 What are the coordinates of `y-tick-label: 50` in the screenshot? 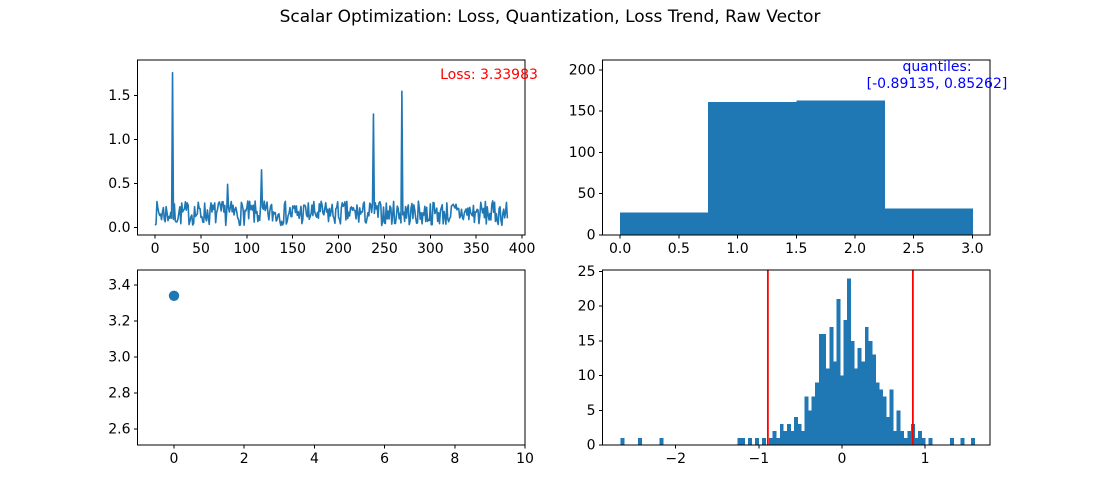 It's located at (587, 194).